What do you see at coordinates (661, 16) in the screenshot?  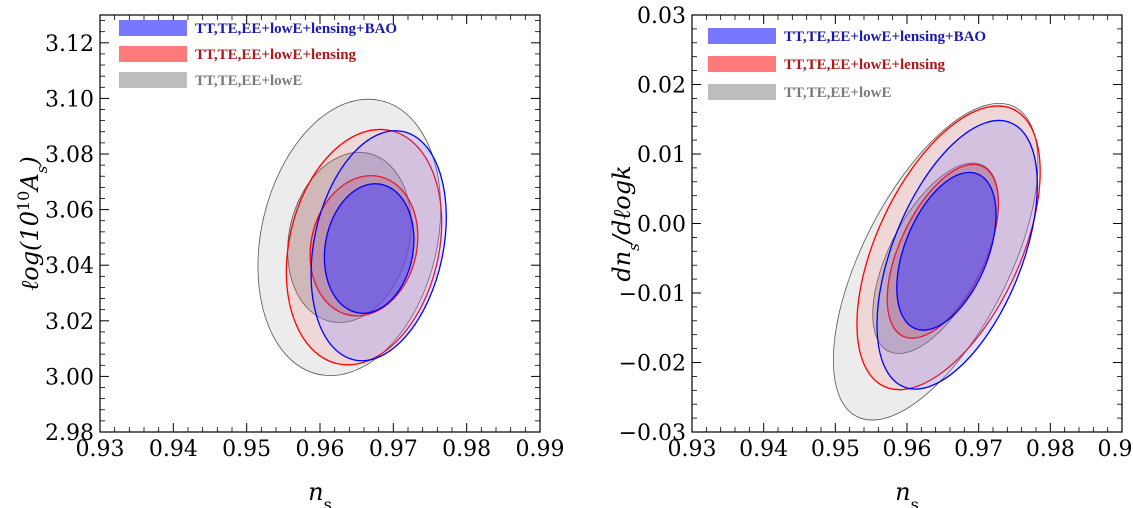 I see `y-tick-label: 0.03` at bounding box center [661, 16].